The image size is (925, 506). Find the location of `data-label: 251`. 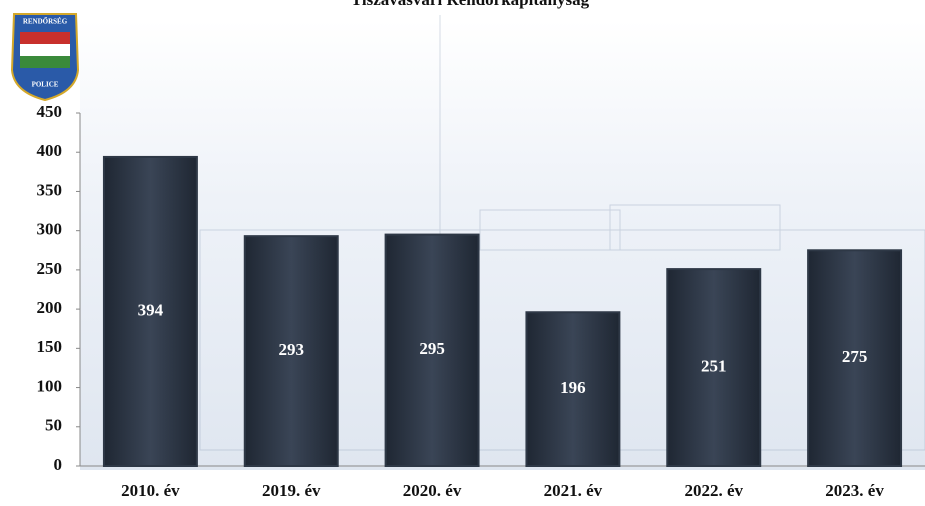

data-label: 251 is located at coordinates (714, 365).